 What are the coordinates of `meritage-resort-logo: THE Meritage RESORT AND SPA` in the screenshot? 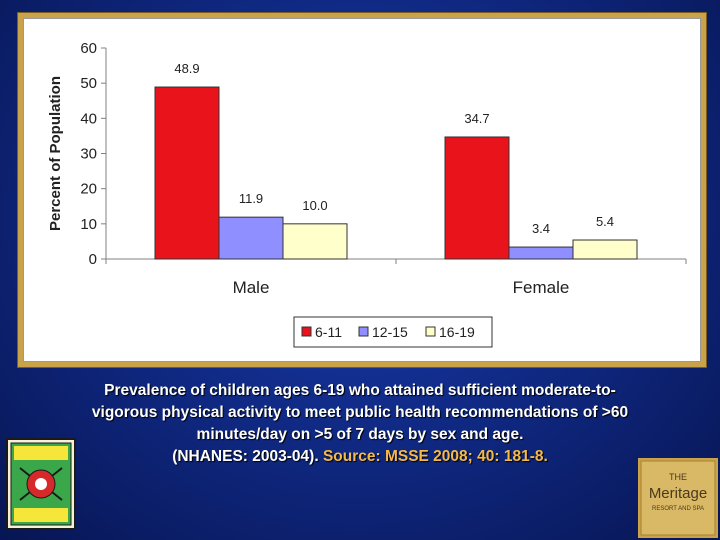 It's located at (678, 498).